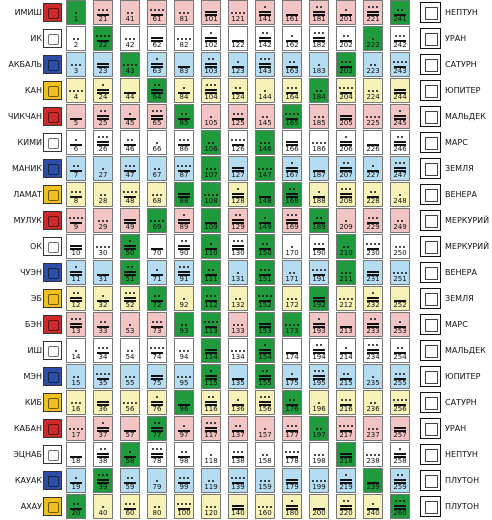  Describe the element at coordinates (103, 38) in the screenshot. I see `kin-cell: 22` at that location.